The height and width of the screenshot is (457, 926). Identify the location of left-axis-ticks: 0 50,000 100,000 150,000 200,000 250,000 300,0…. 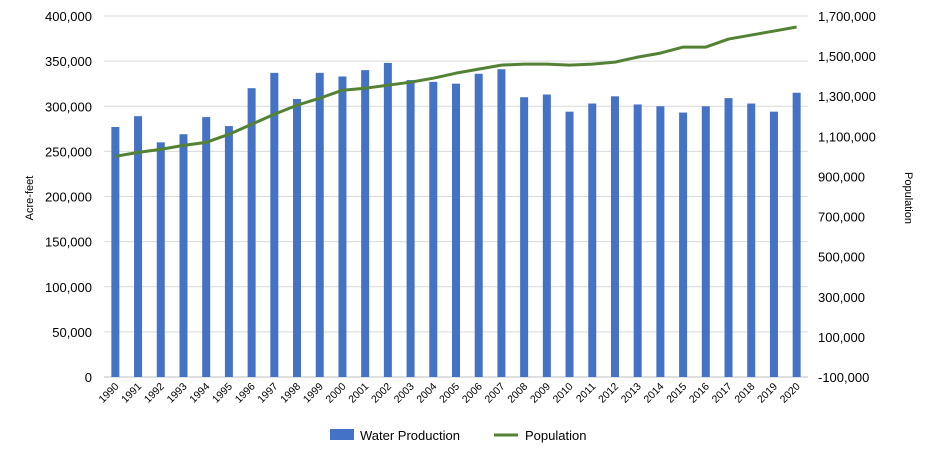
(68, 197).